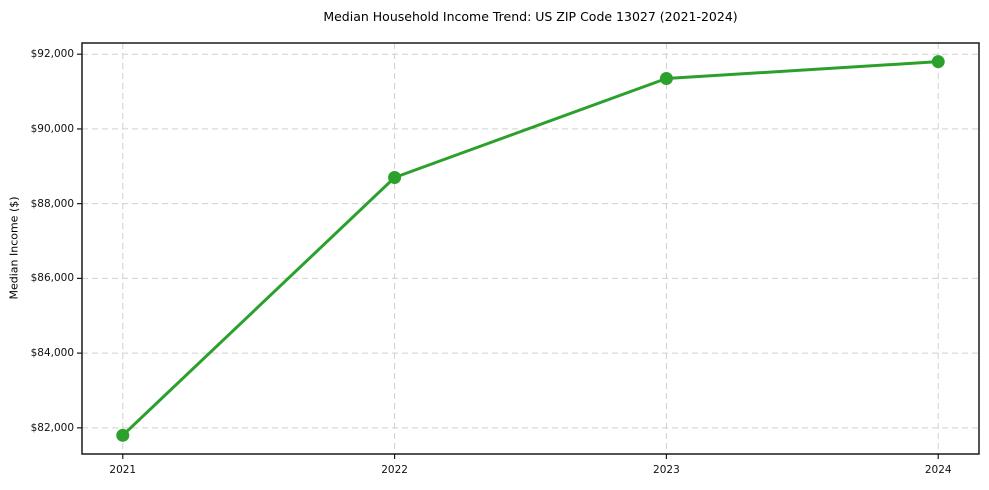 The image size is (989, 490). Describe the element at coordinates (52, 203) in the screenshot. I see `y-tick-label: $88,000` at that location.